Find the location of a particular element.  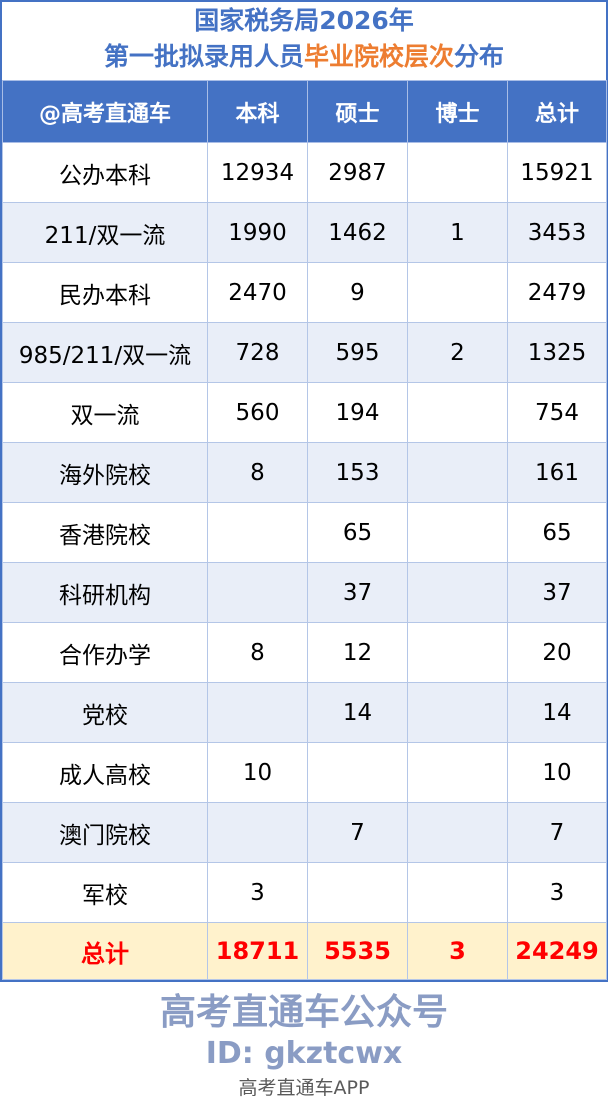

table-row: 合作办学 8 12 20 is located at coordinates (304, 652).